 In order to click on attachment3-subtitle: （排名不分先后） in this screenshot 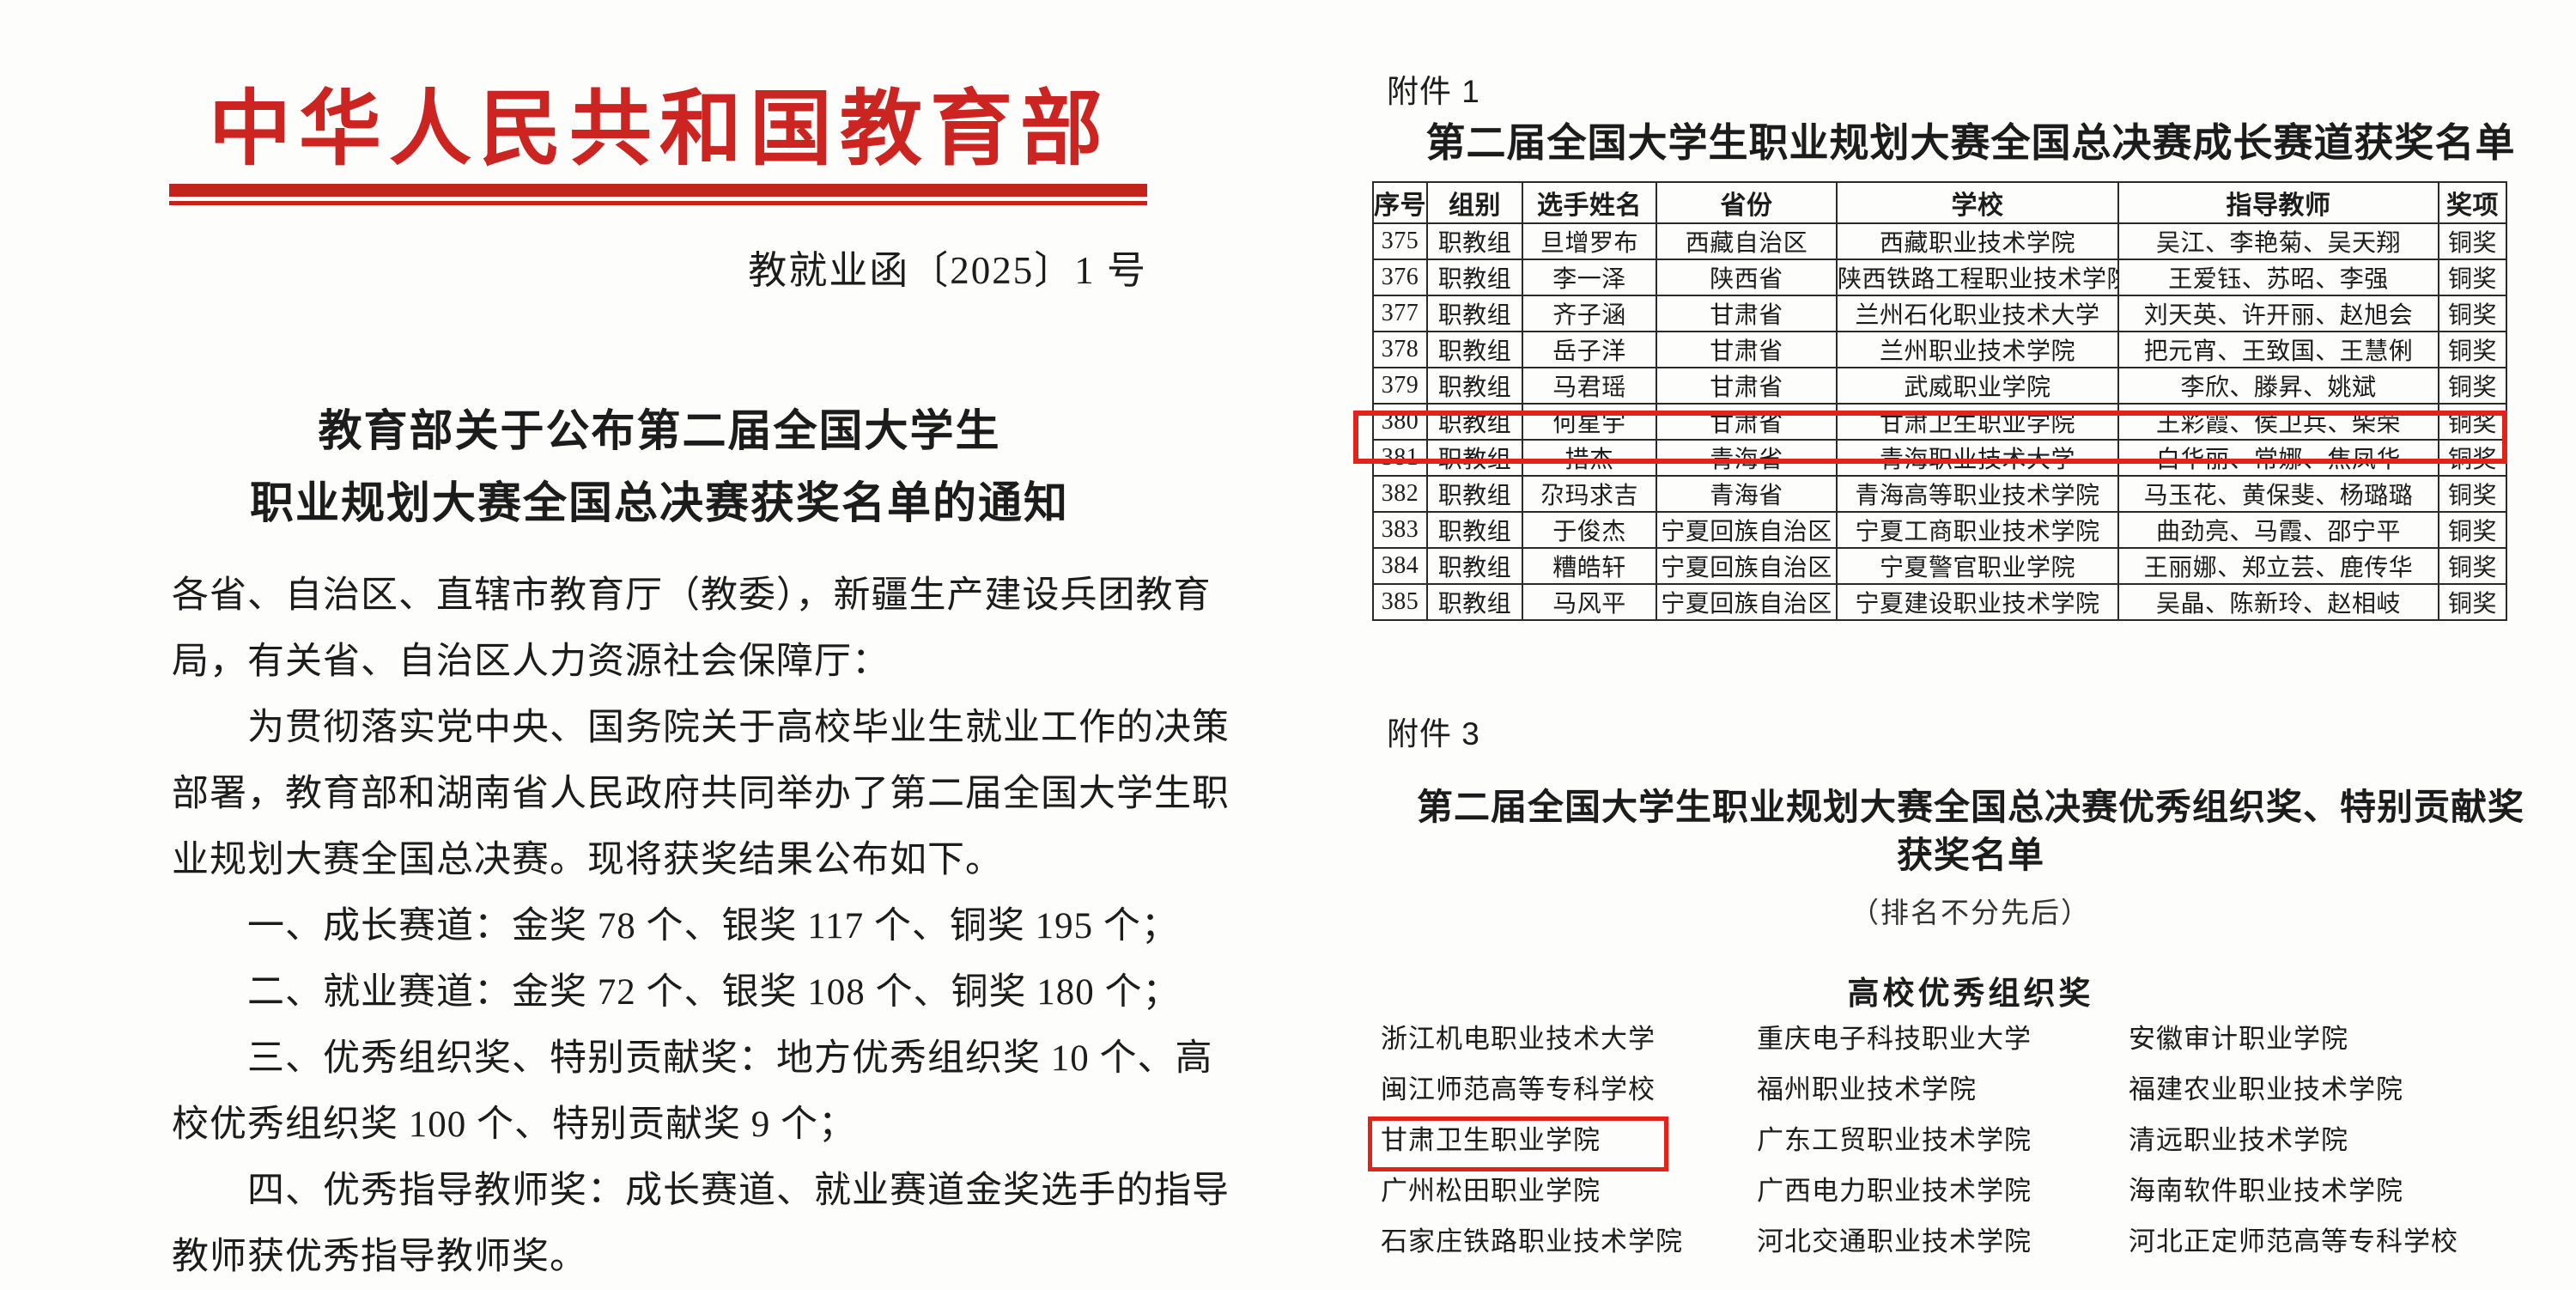, I will do `click(1970, 914)`.